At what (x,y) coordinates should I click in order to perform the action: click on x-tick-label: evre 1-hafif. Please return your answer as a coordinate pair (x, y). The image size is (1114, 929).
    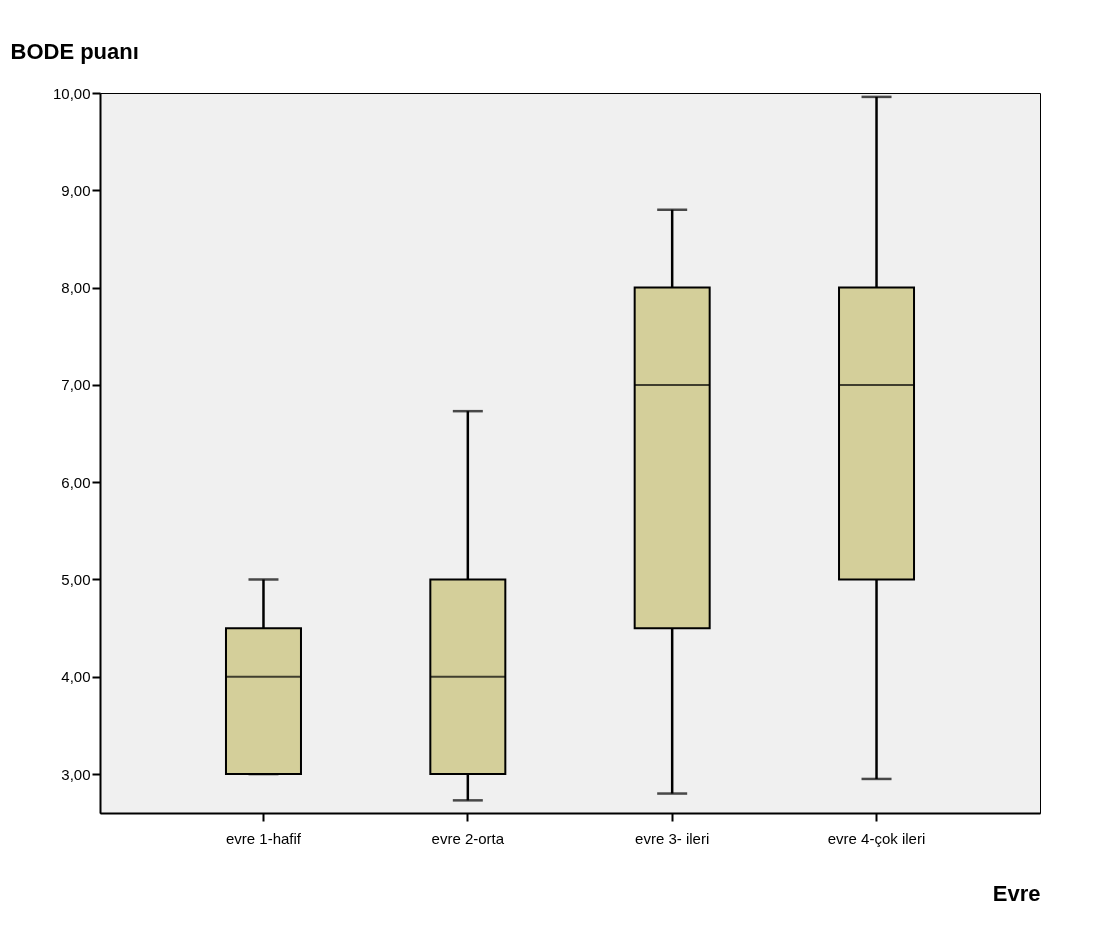
    Looking at the image, I should click on (263, 838).